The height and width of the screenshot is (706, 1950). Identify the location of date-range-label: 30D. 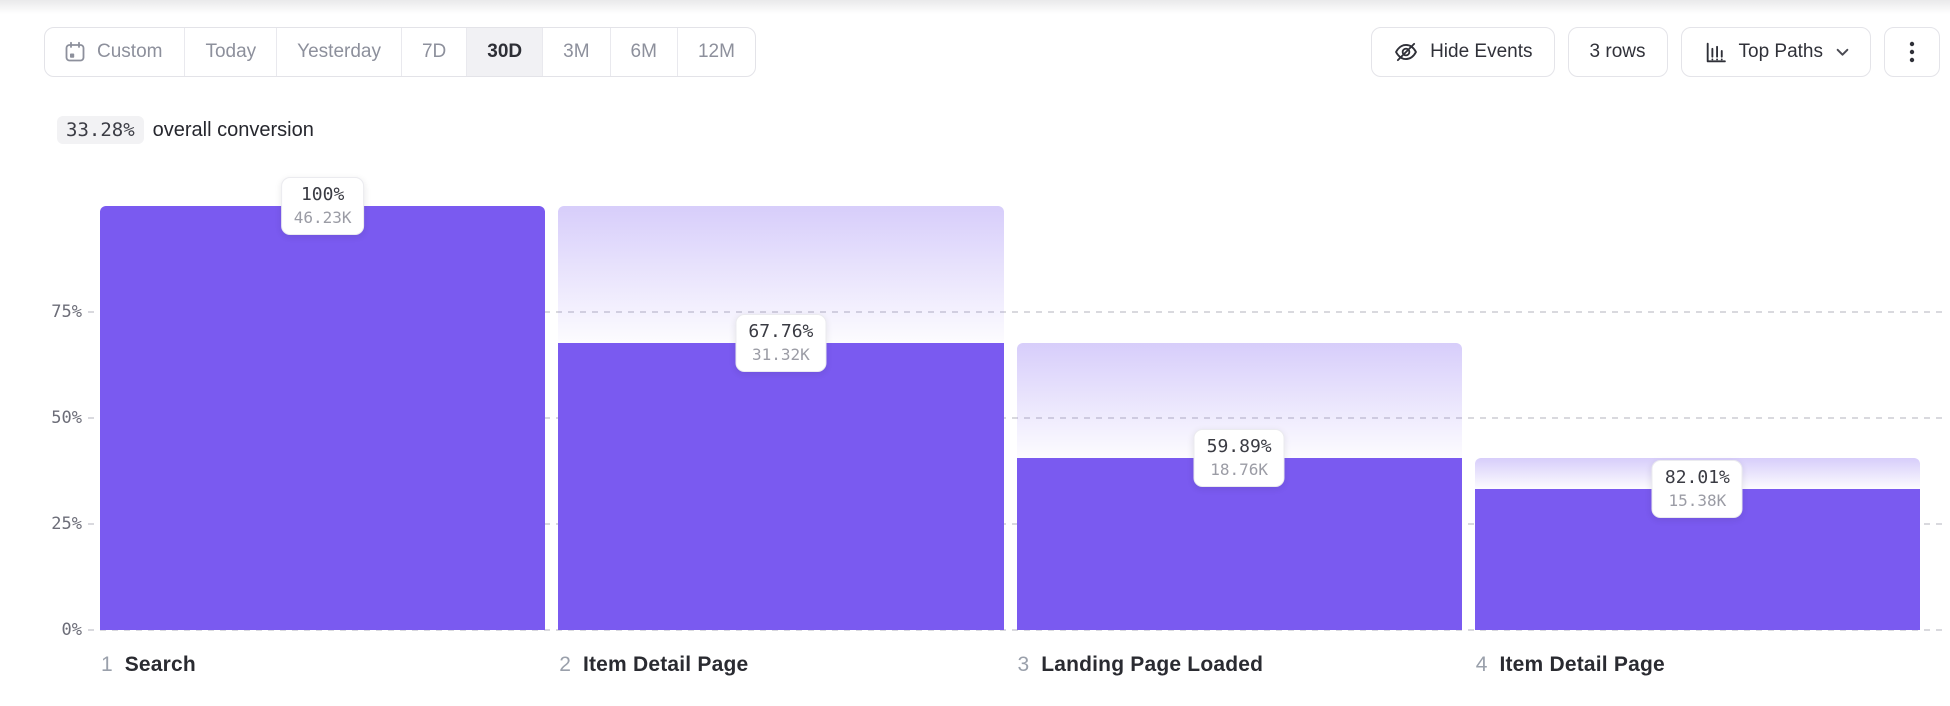
(505, 51).